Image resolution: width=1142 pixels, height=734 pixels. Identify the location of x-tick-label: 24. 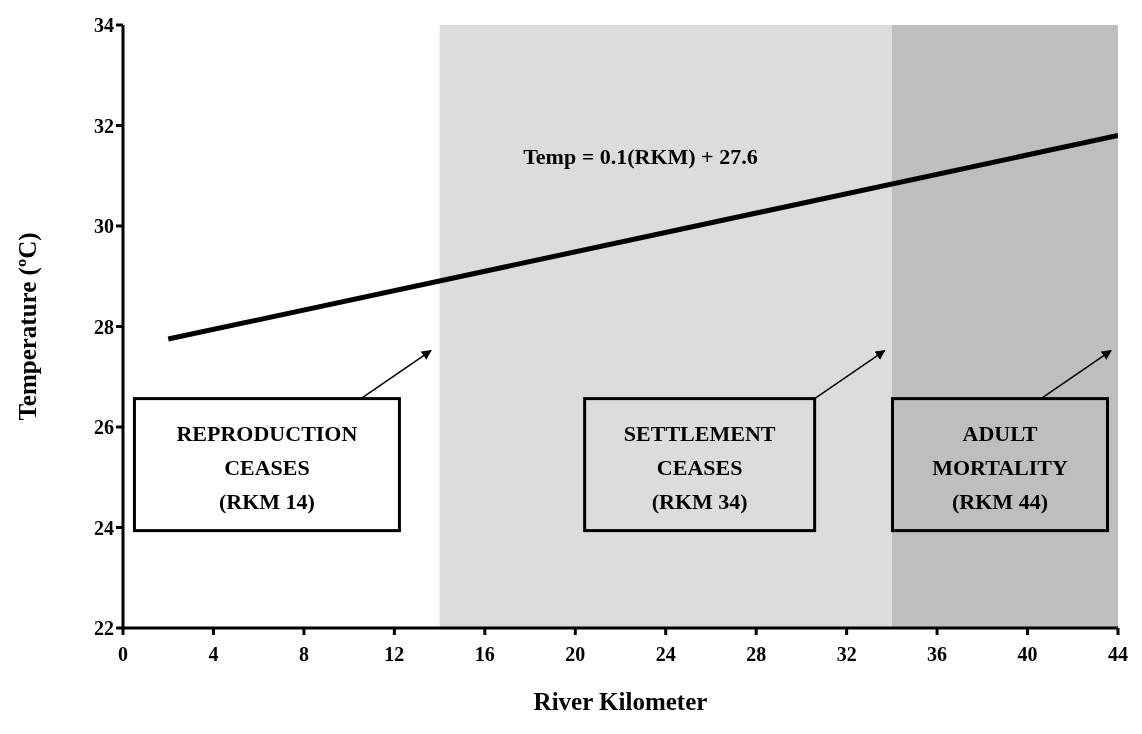
(665, 654).